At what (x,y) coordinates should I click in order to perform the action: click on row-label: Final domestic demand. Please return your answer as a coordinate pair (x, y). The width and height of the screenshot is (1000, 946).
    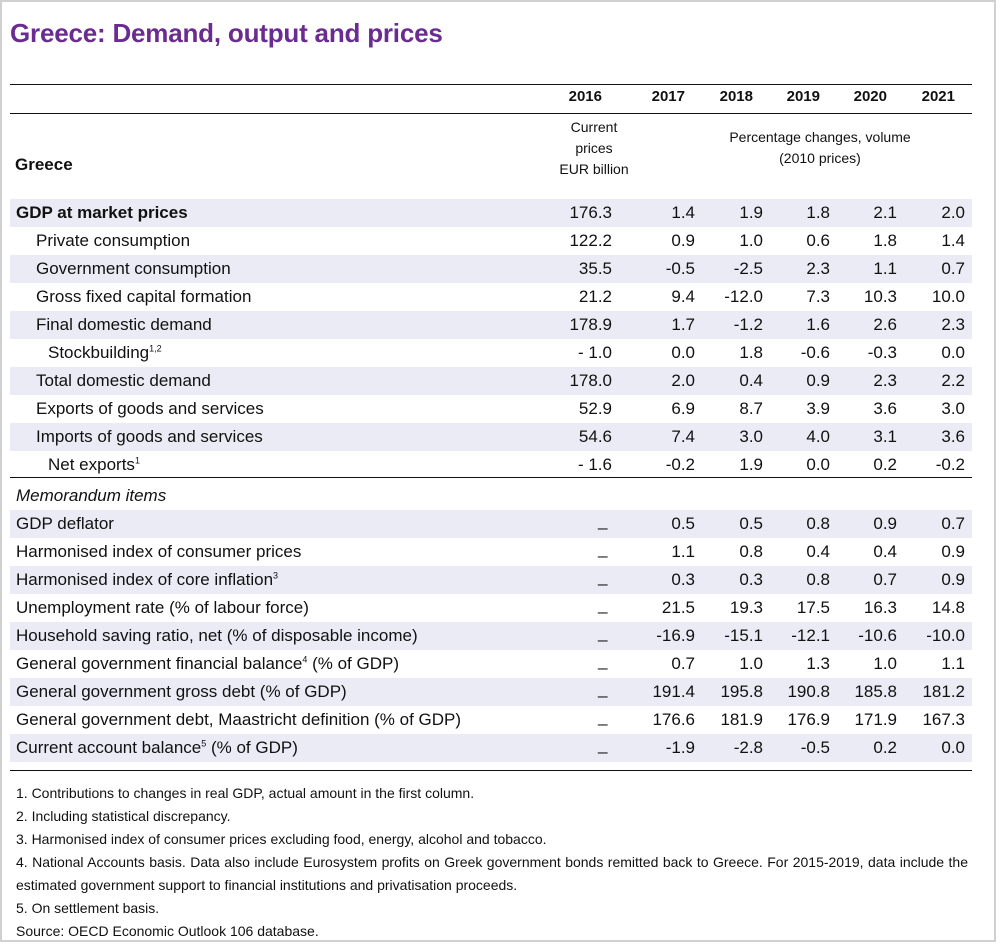
    Looking at the image, I should click on (124, 325).